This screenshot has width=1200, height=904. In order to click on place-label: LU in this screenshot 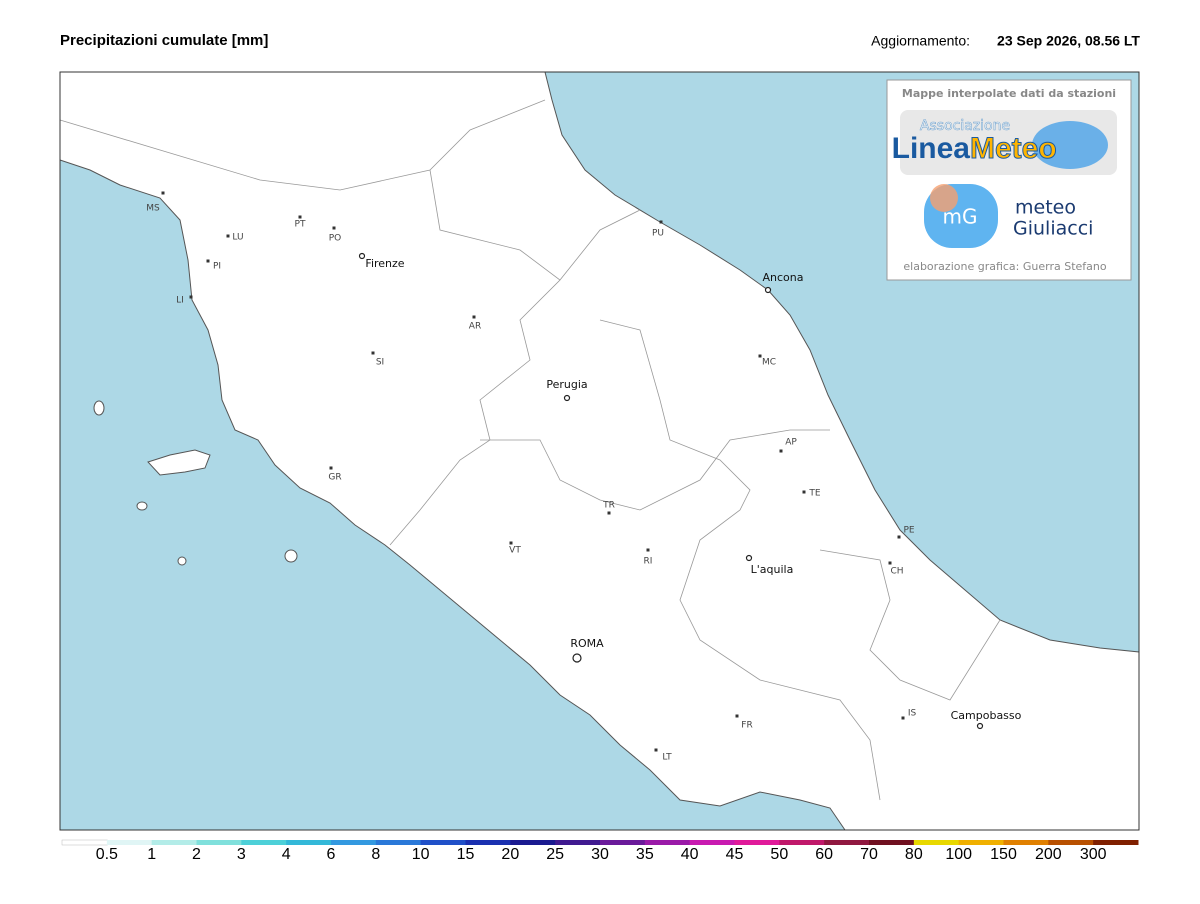, I will do `click(237, 238)`.